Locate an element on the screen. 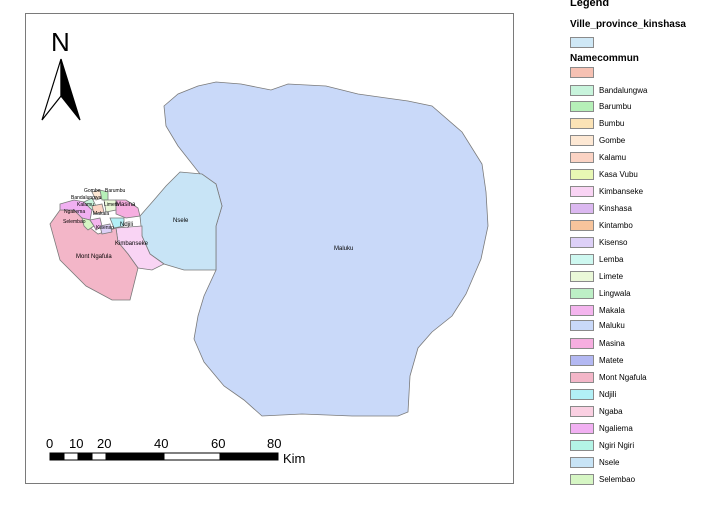  legend-item-label: Matete is located at coordinates (611, 360).